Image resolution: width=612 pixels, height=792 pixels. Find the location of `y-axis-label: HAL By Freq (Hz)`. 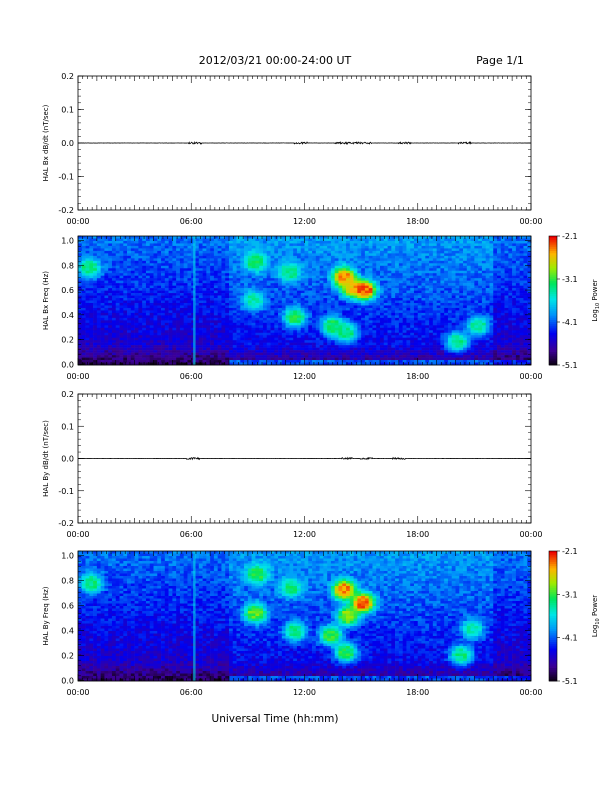

y-axis-label: HAL By Freq (Hz) is located at coordinates (46, 615).